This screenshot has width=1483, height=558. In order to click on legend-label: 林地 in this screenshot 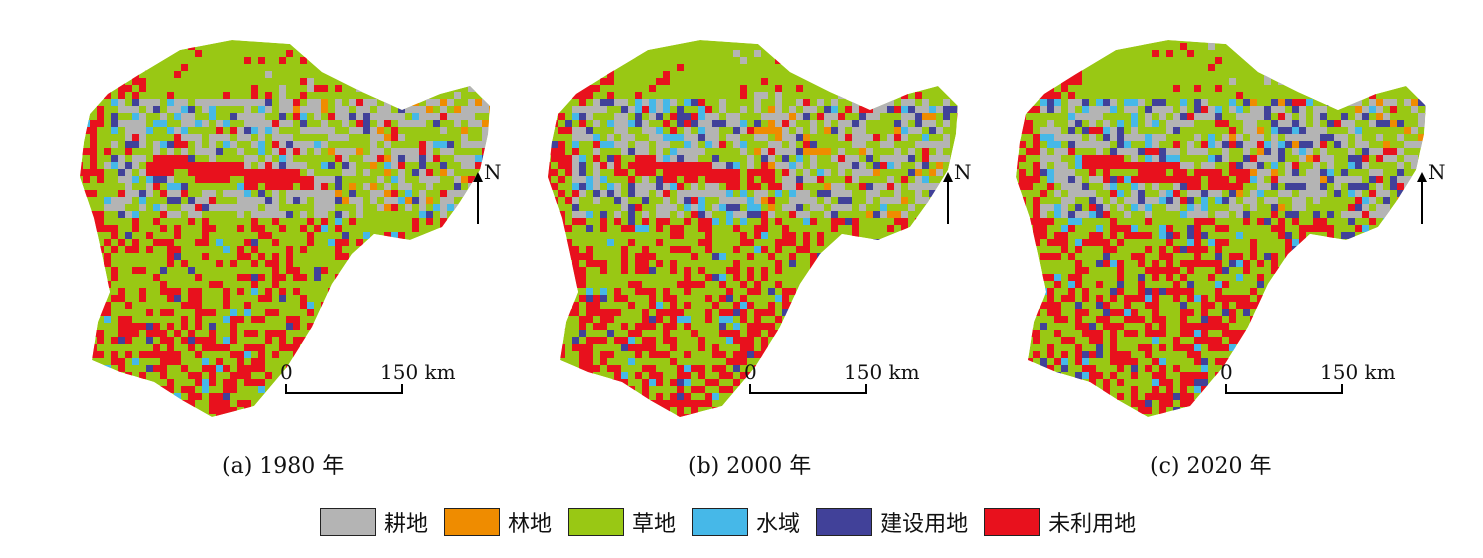, I will do `click(530, 524)`.